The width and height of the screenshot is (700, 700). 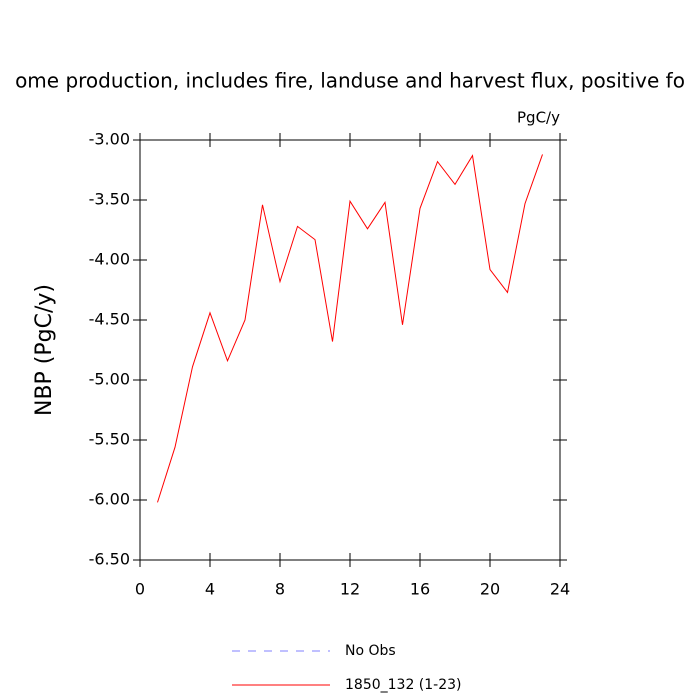 I want to click on y-tick-label: -3.50, so click(x=109, y=199).